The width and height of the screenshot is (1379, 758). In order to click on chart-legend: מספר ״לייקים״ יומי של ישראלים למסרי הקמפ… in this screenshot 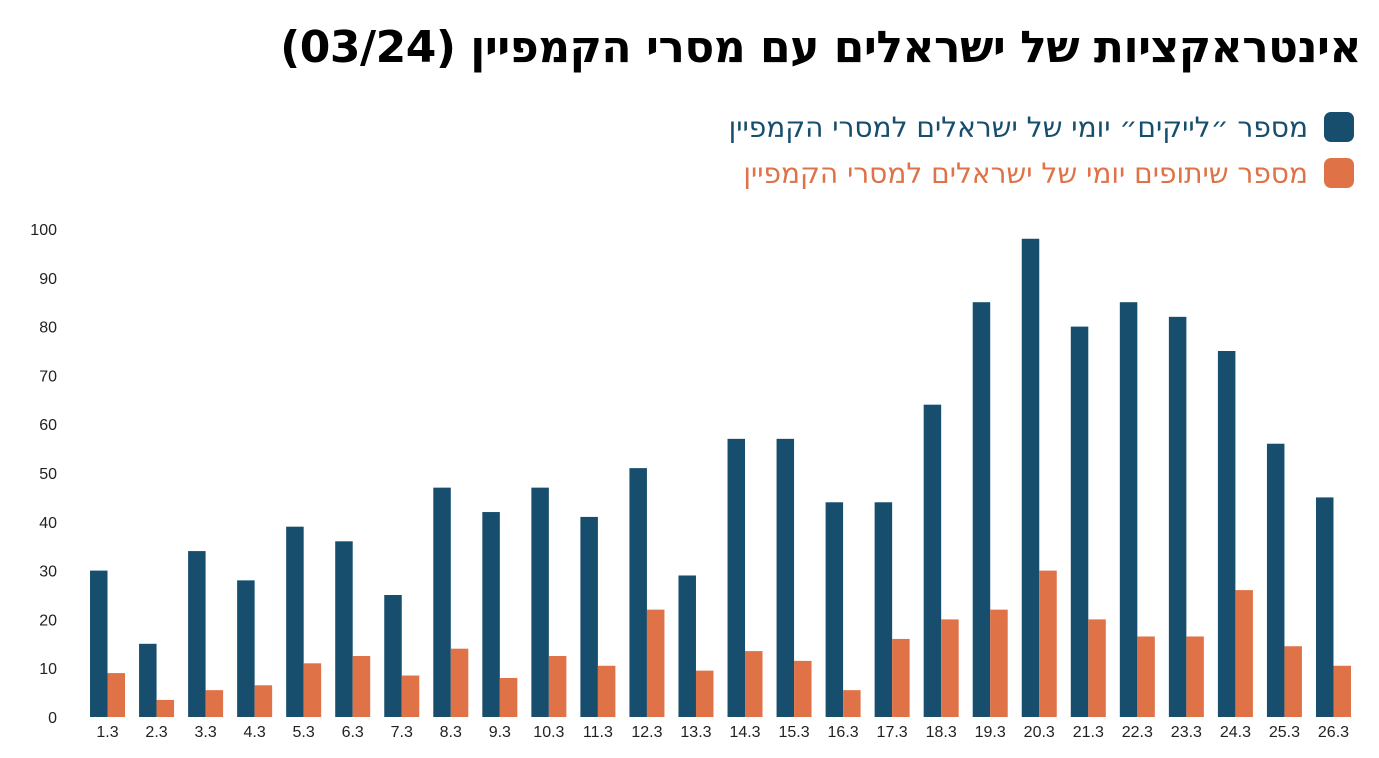, I will do `click(1041, 150)`.